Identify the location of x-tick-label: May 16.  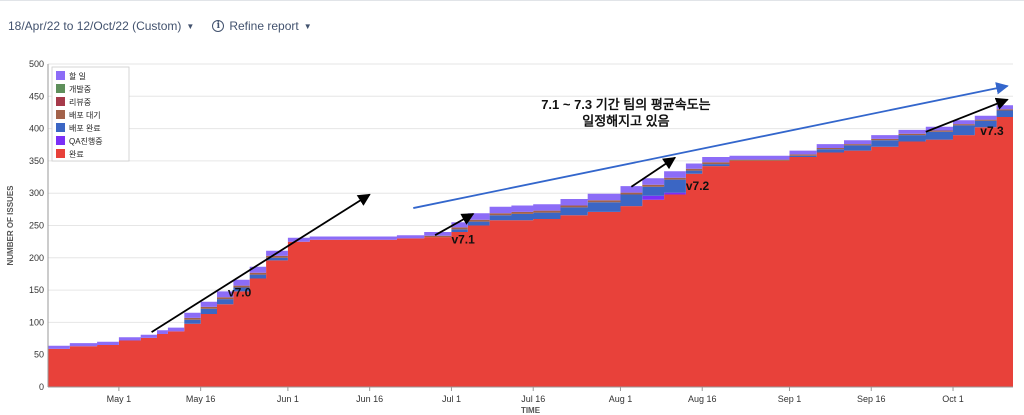
(201, 399).